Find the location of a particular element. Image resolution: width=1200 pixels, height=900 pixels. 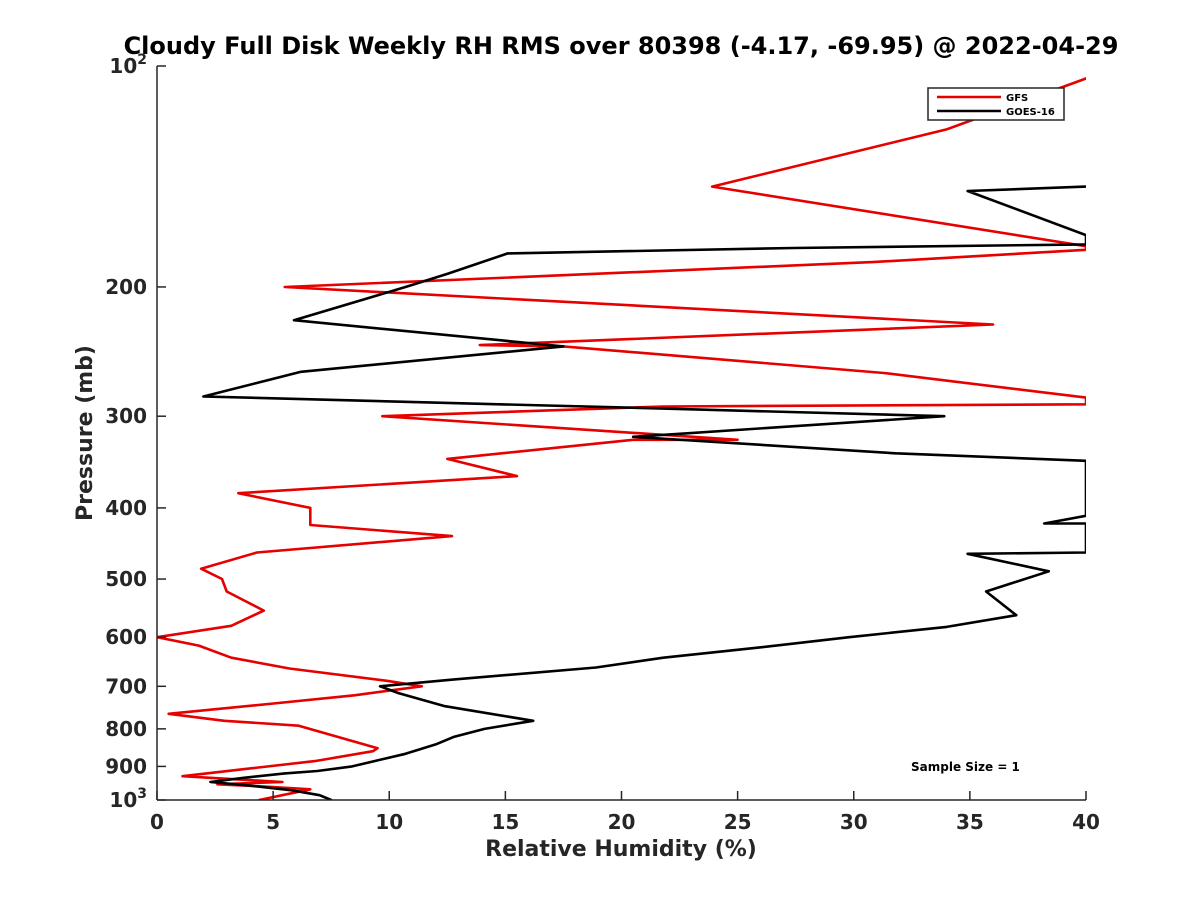

y-axis-ticks: 10² 200 300 400 500 600 700 800 900 10³ is located at coordinates (135, 432).